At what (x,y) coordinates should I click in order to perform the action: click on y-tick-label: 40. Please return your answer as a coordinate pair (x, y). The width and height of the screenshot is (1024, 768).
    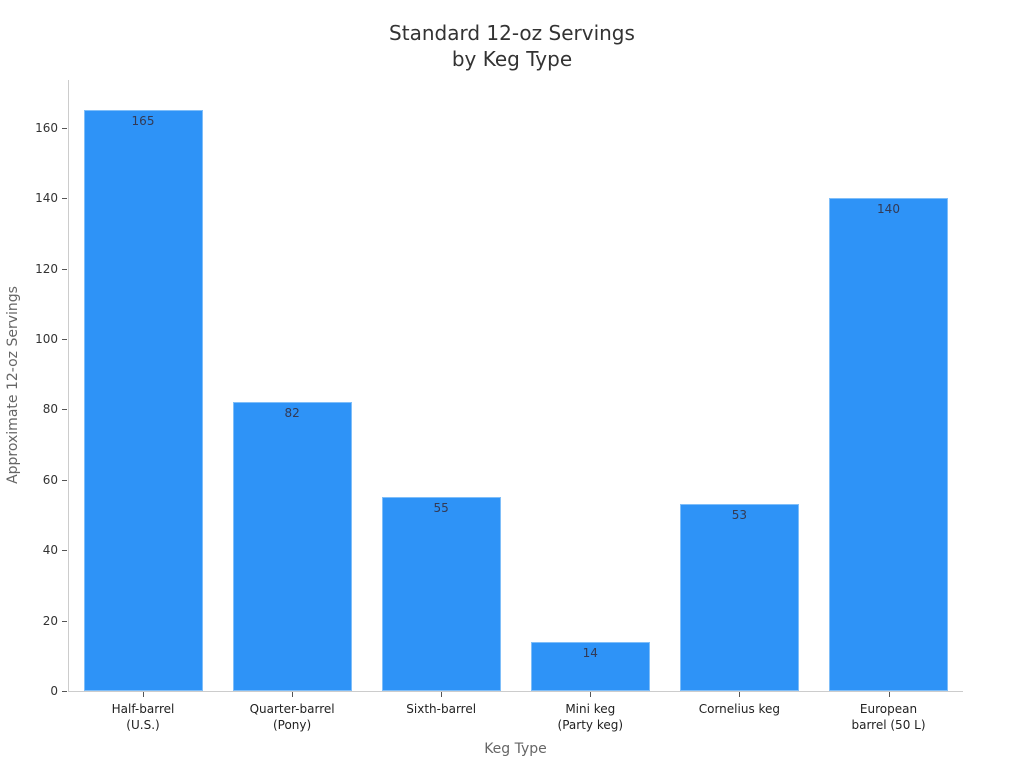
    Looking at the image, I should click on (50, 550).